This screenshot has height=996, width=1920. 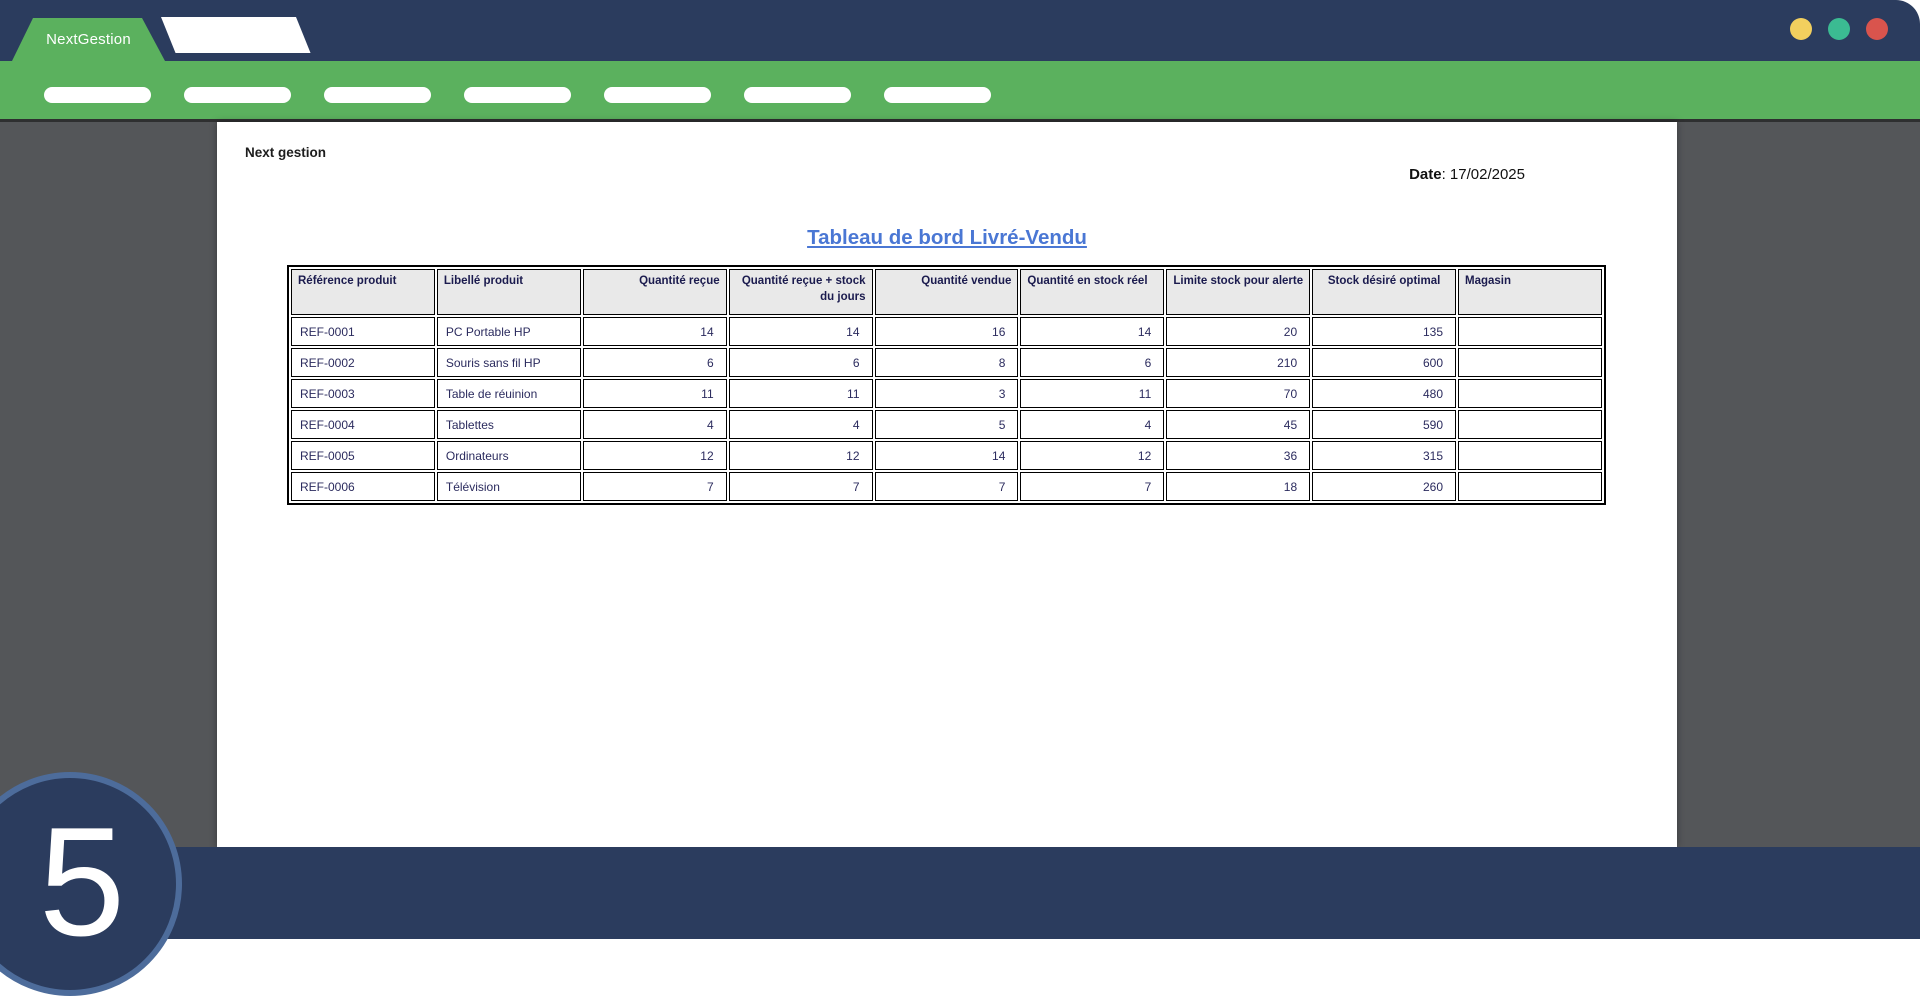 What do you see at coordinates (236, 35) in the screenshot?
I see `secondary-tab` at bounding box center [236, 35].